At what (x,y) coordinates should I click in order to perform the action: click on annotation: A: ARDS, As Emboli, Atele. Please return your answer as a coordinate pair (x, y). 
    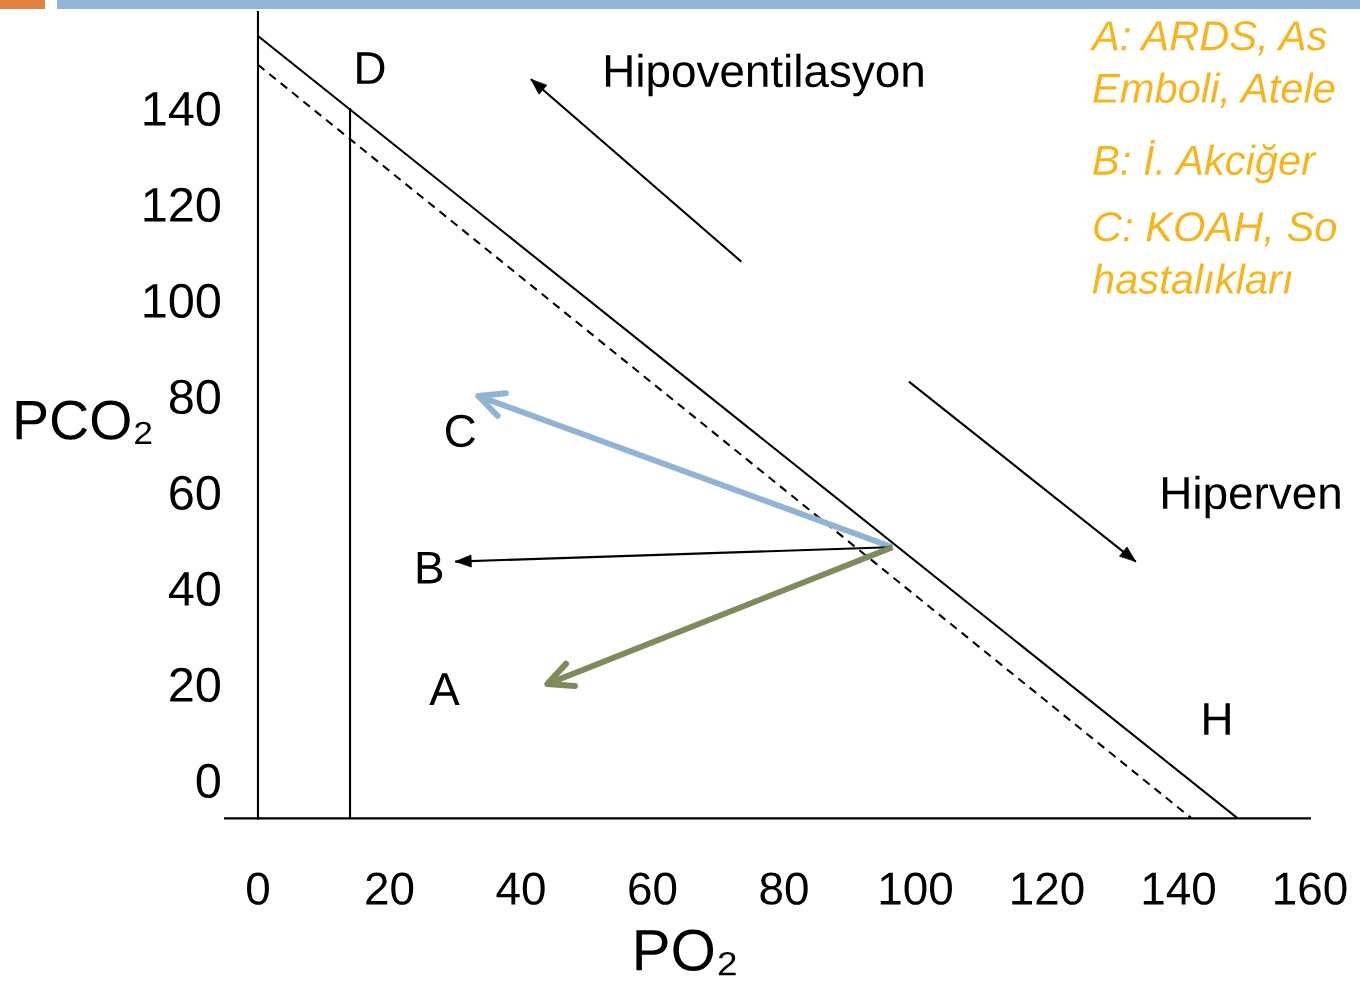
    Looking at the image, I should click on (1212, 64).